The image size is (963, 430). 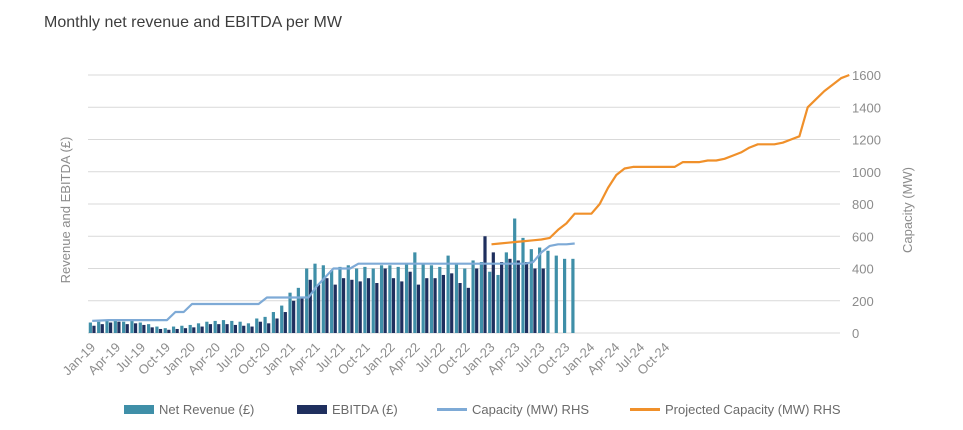 I want to click on y-tick-label: 1000, so click(x=866, y=172).